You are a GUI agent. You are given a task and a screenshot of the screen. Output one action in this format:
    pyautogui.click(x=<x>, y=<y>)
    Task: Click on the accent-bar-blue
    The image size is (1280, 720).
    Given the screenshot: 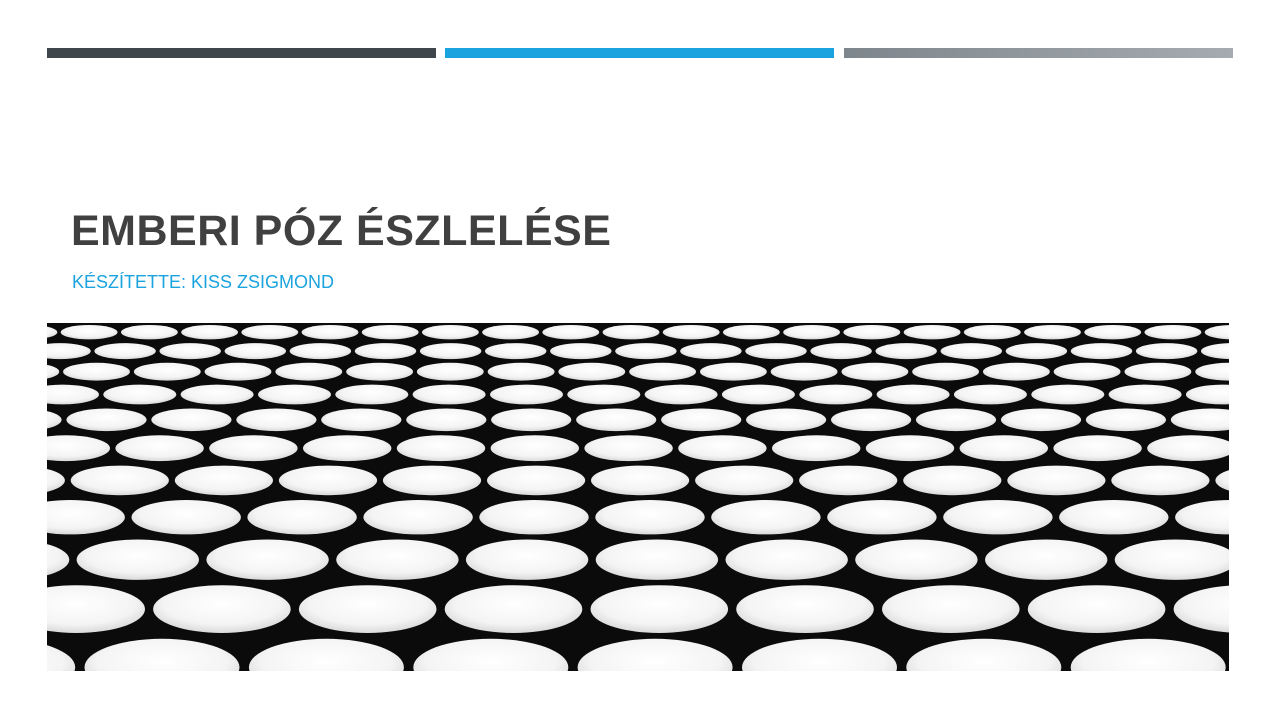 What is the action you would take?
    pyautogui.click(x=639, y=53)
    